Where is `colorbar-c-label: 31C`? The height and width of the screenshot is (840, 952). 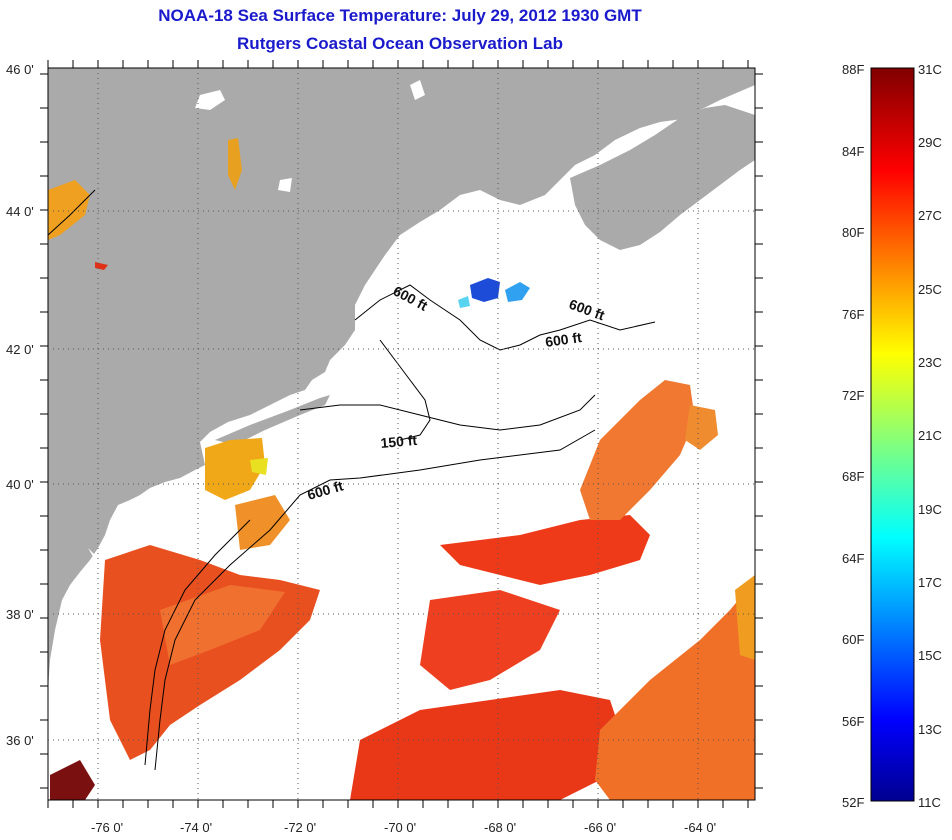
colorbar-c-label: 31C is located at coordinates (930, 69).